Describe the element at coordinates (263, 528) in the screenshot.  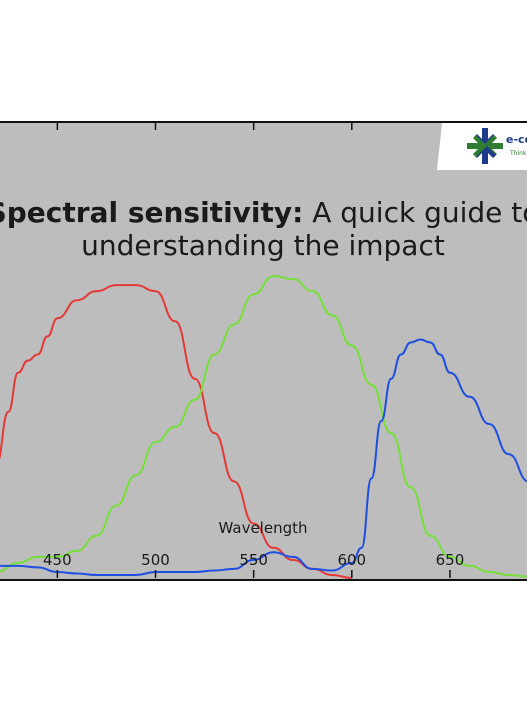
I see `x-axis-label: Wavelength` at that location.